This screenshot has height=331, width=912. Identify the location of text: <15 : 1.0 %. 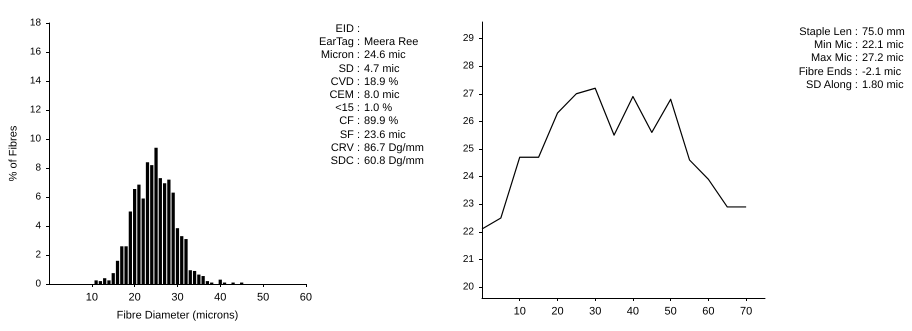
(363, 109).